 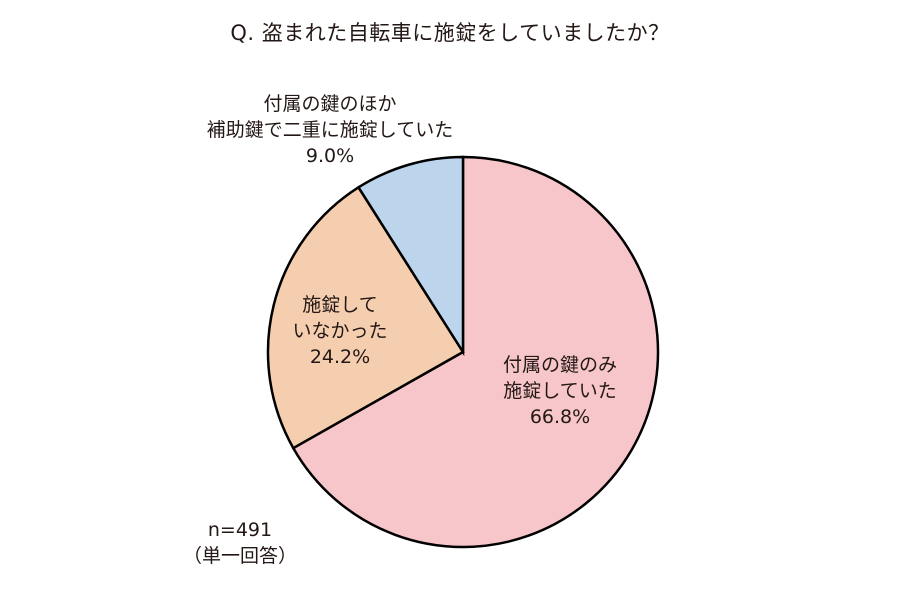 I want to click on label-double-lock-line2: 補助鍵で二重に施錠していた, so click(x=330, y=130).